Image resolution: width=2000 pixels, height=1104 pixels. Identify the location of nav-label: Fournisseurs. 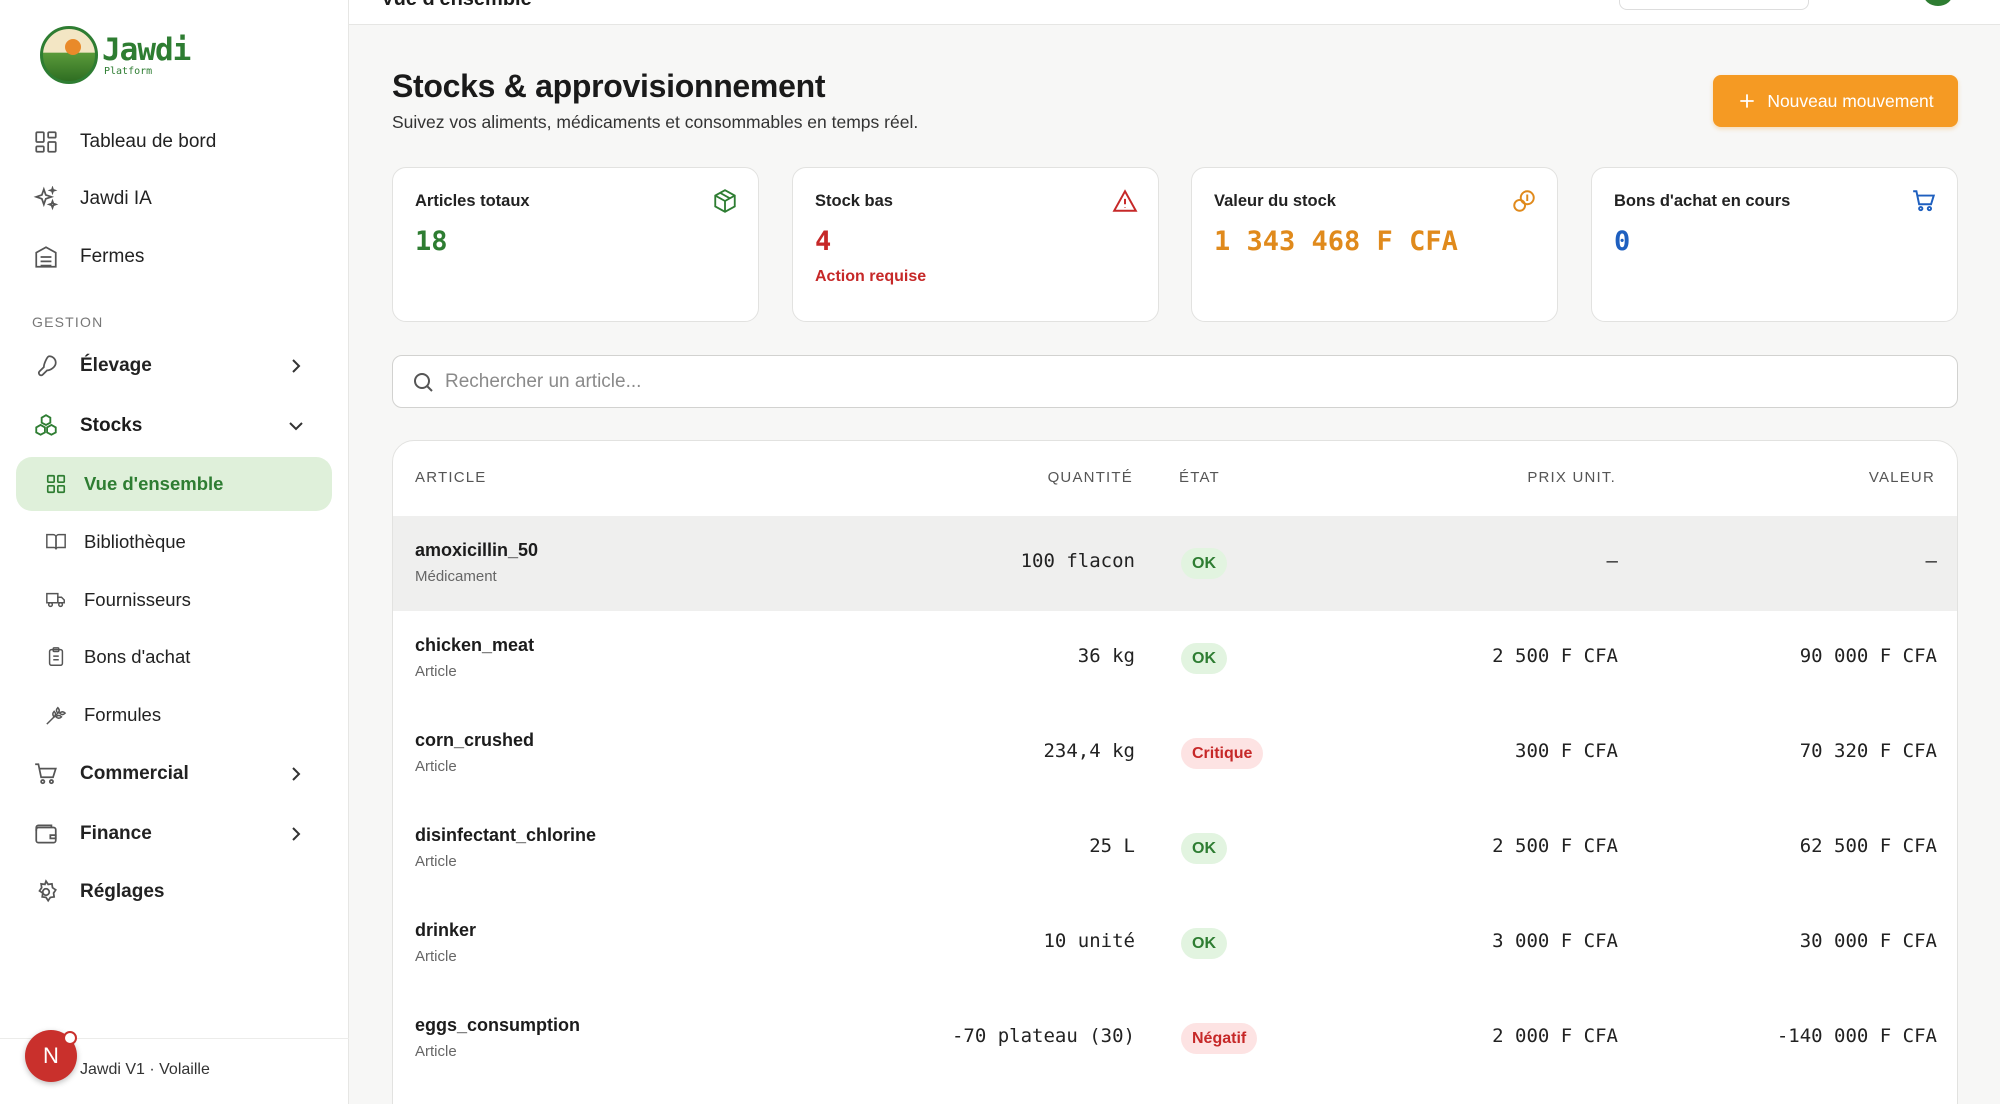
(137, 599).